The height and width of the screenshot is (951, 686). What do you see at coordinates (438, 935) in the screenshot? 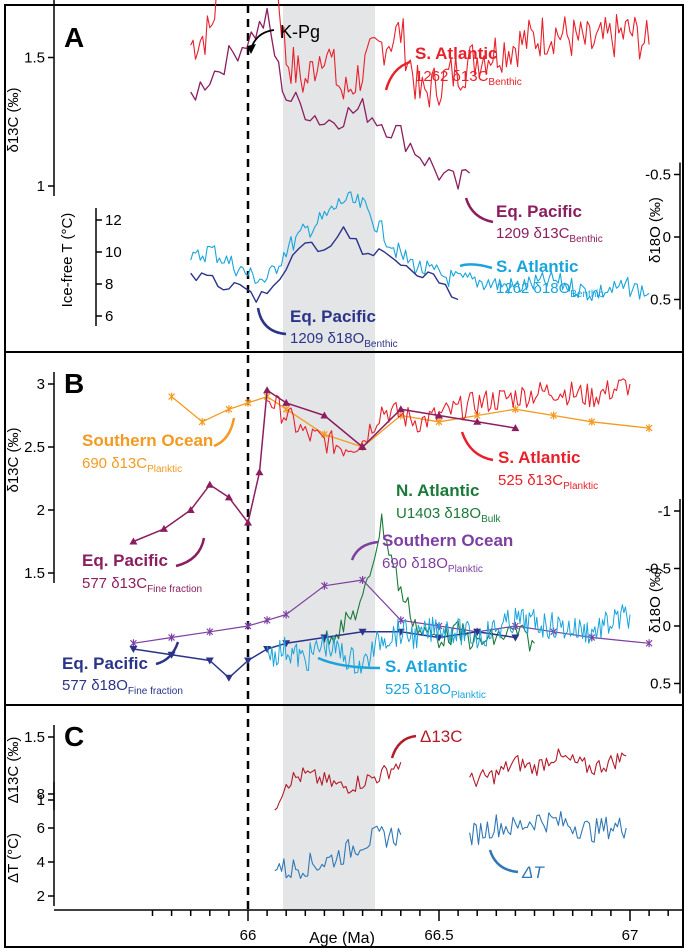
I see `x-axis-tick-label: 66.5` at bounding box center [438, 935].